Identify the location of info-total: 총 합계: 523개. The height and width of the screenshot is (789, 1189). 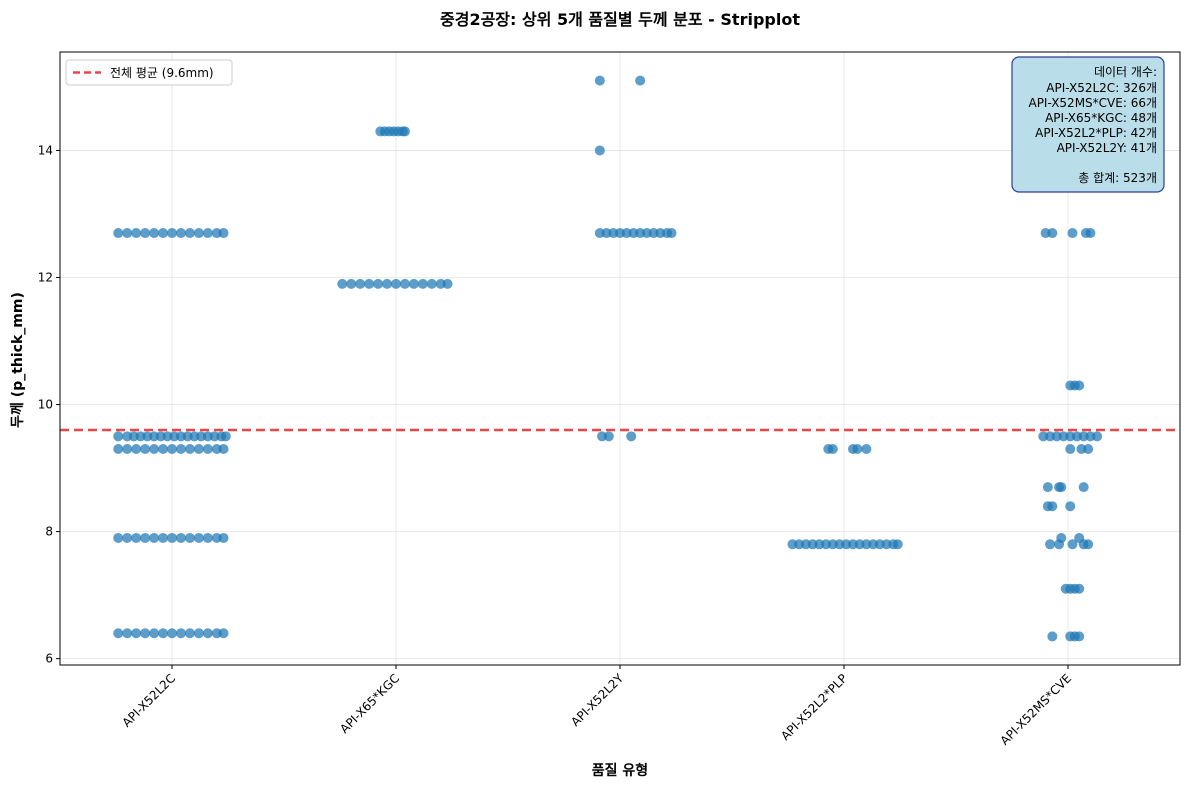
(1117, 178).